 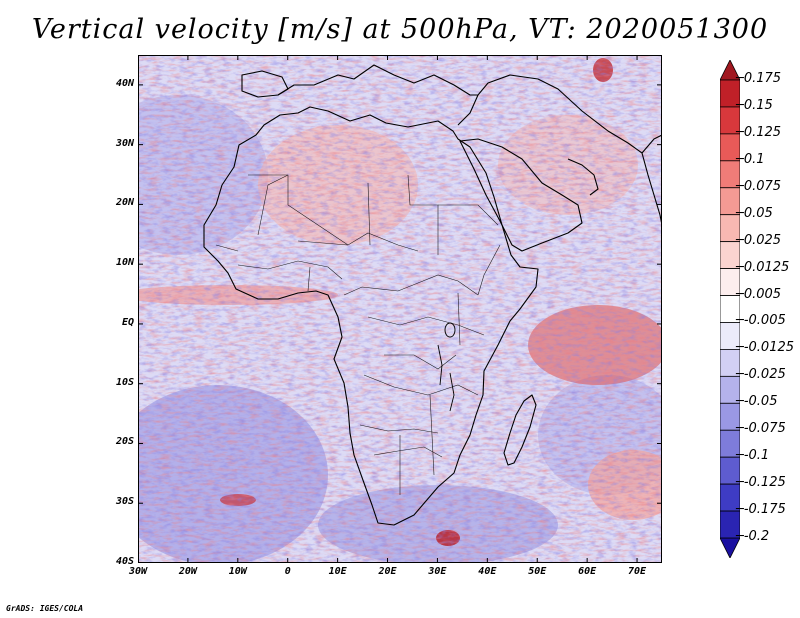 I want to click on longitude-label: 10E, so click(x=337, y=571).